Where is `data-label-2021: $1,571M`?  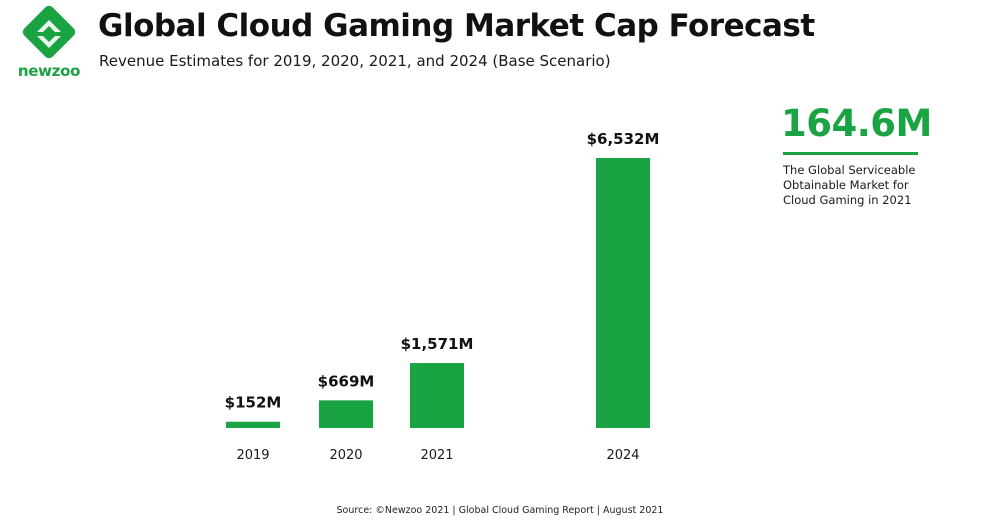
data-label-2021: $1,571M is located at coordinates (437, 344).